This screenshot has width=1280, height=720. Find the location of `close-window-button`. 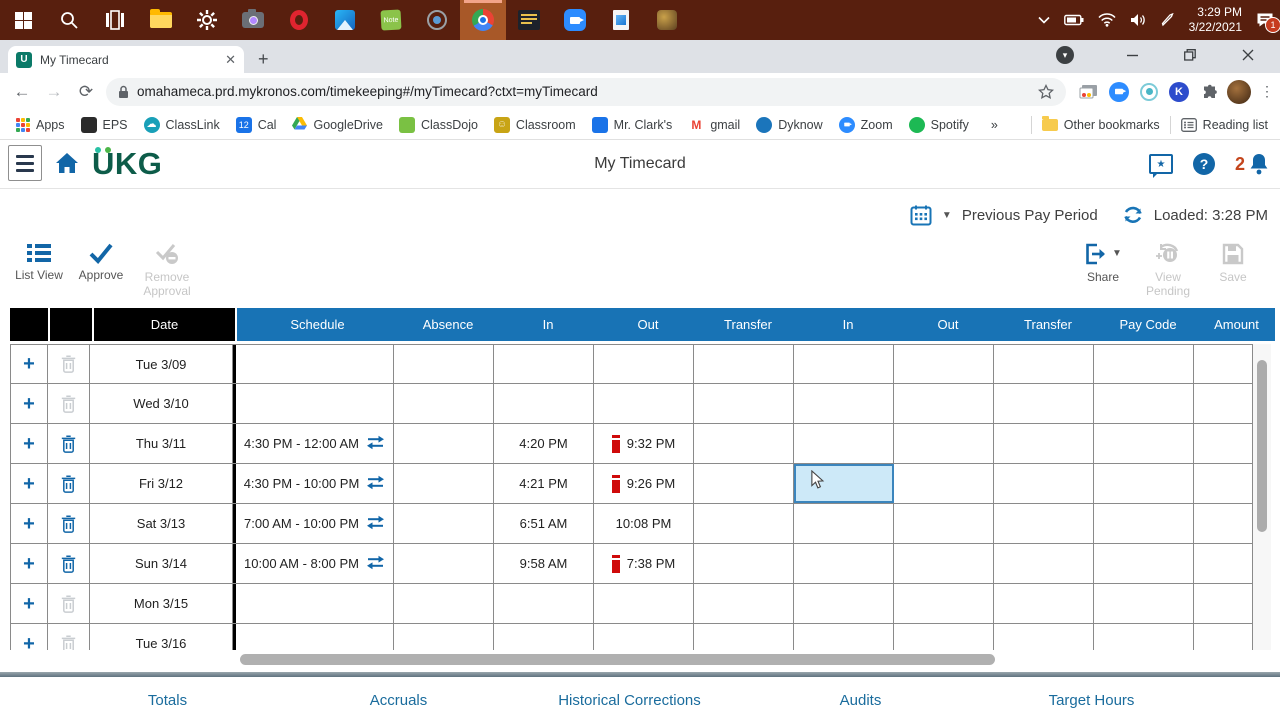

close-window-button is located at coordinates (1248, 55).